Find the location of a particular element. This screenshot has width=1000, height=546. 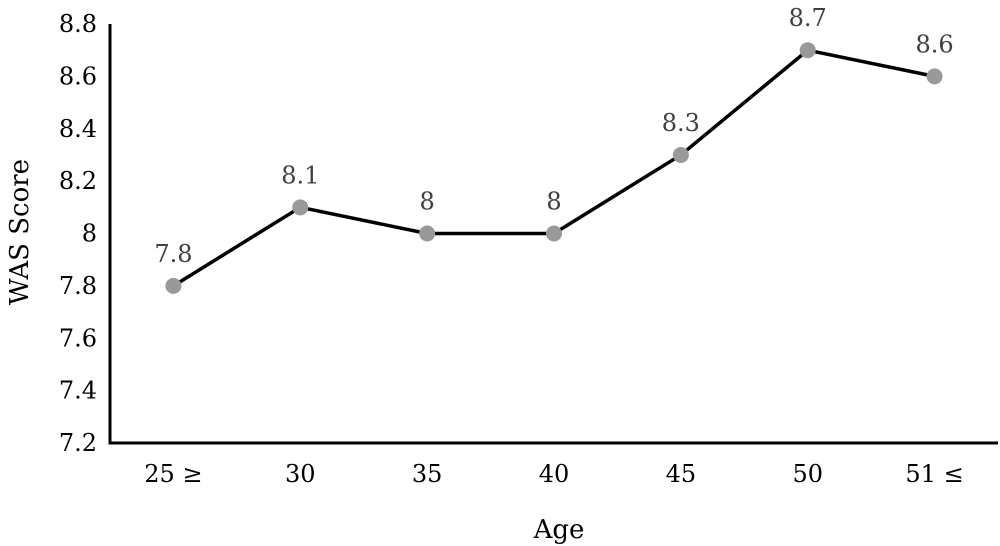

data-label: 8.3 is located at coordinates (681, 123).